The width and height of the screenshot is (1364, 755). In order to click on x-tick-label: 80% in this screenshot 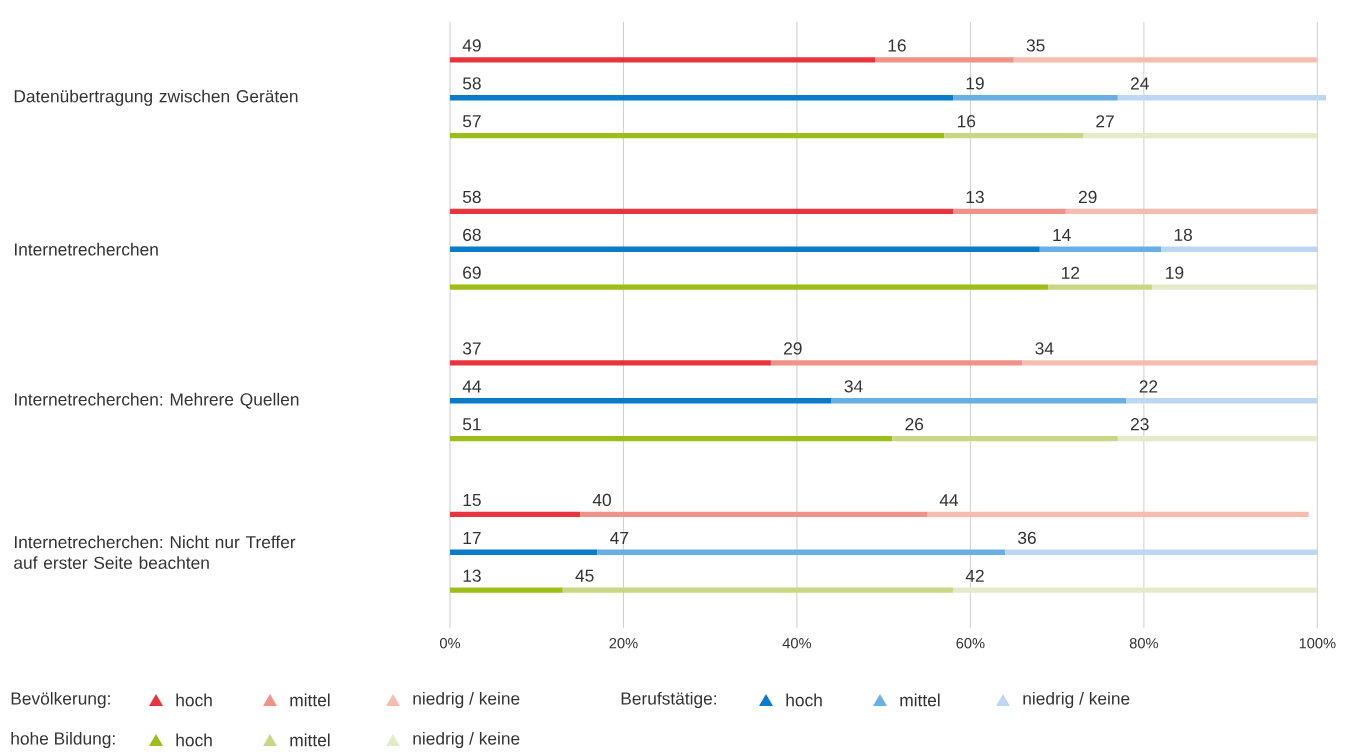, I will do `click(1143, 643)`.